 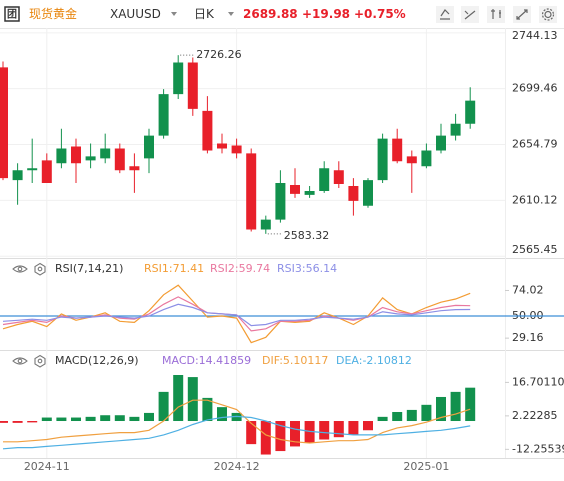 What do you see at coordinates (237, 466) in the screenshot?
I see `x-tick-label: 2024-12` at bounding box center [237, 466].